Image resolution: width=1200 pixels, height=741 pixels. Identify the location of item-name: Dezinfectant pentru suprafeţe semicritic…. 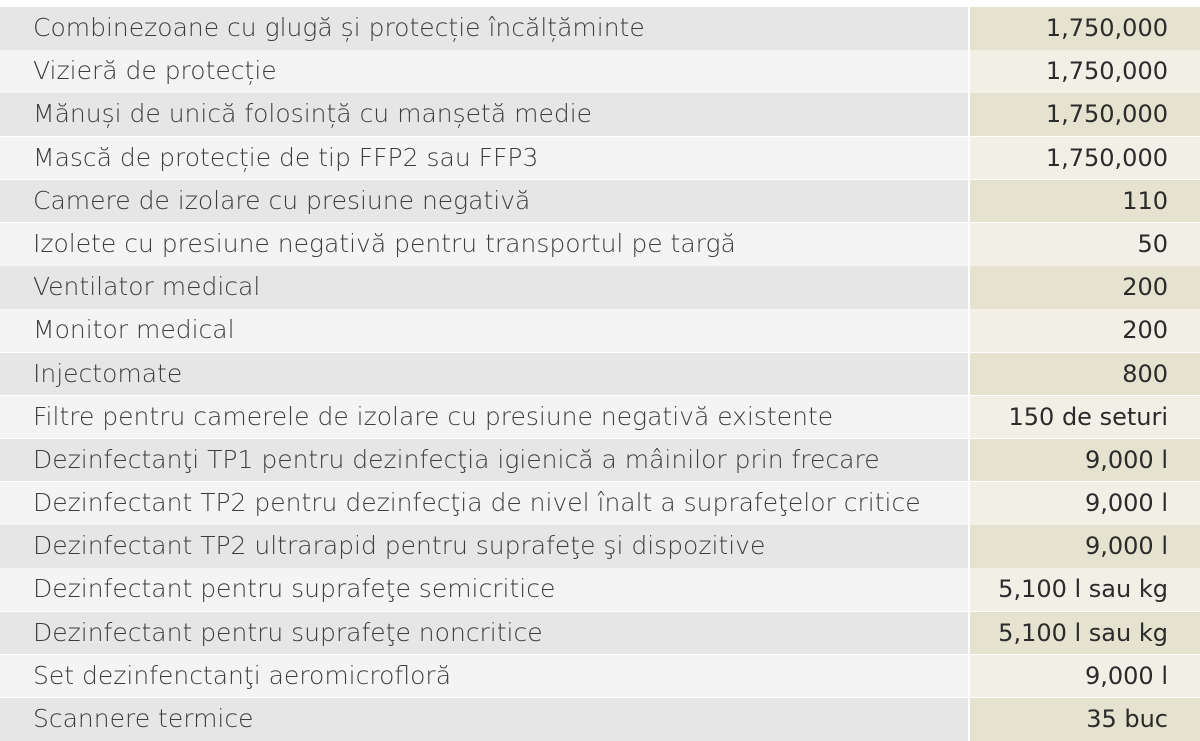
(484, 590).